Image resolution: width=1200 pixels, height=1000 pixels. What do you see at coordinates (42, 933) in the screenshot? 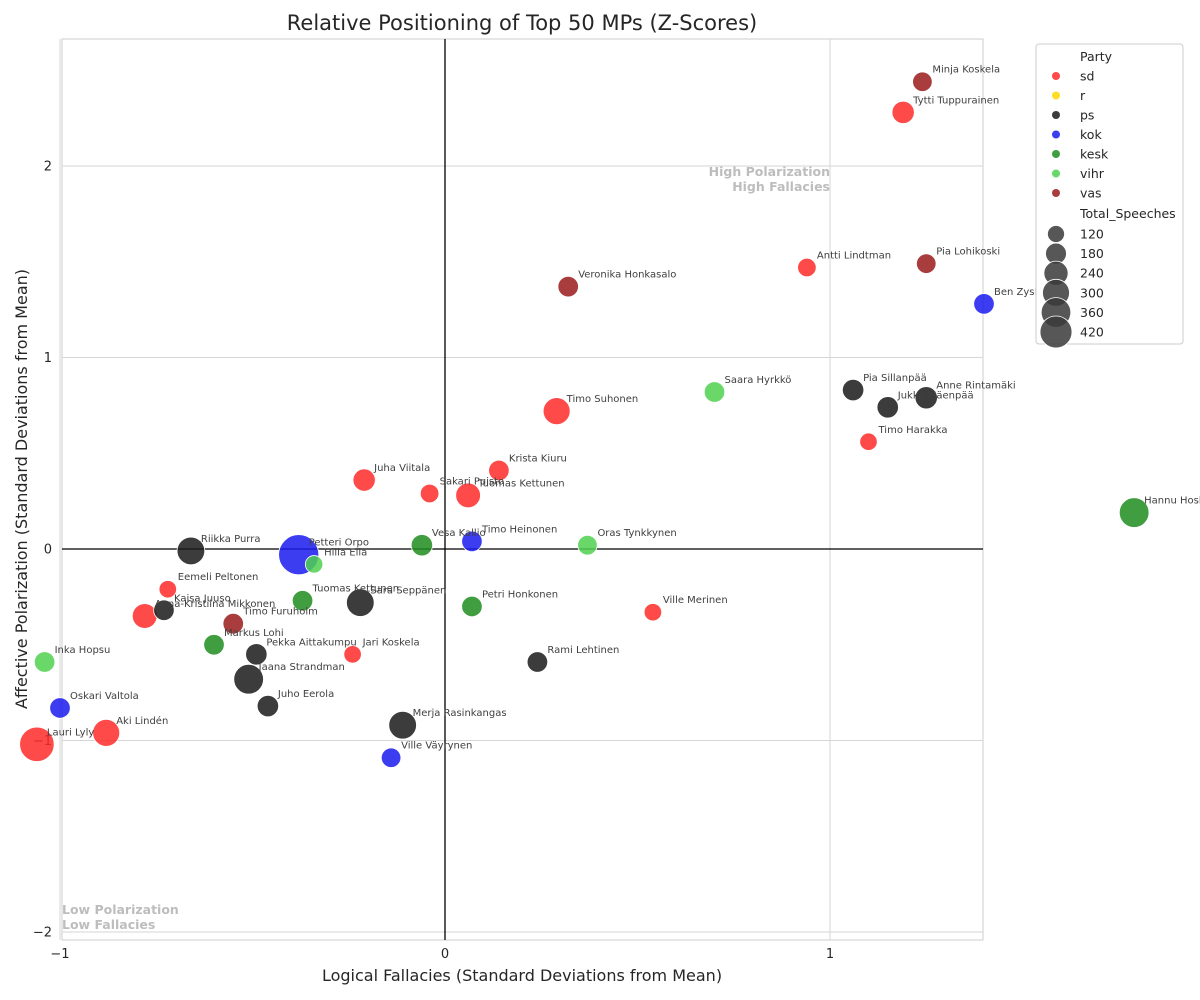
I see `y-tick-label: −2` at bounding box center [42, 933].